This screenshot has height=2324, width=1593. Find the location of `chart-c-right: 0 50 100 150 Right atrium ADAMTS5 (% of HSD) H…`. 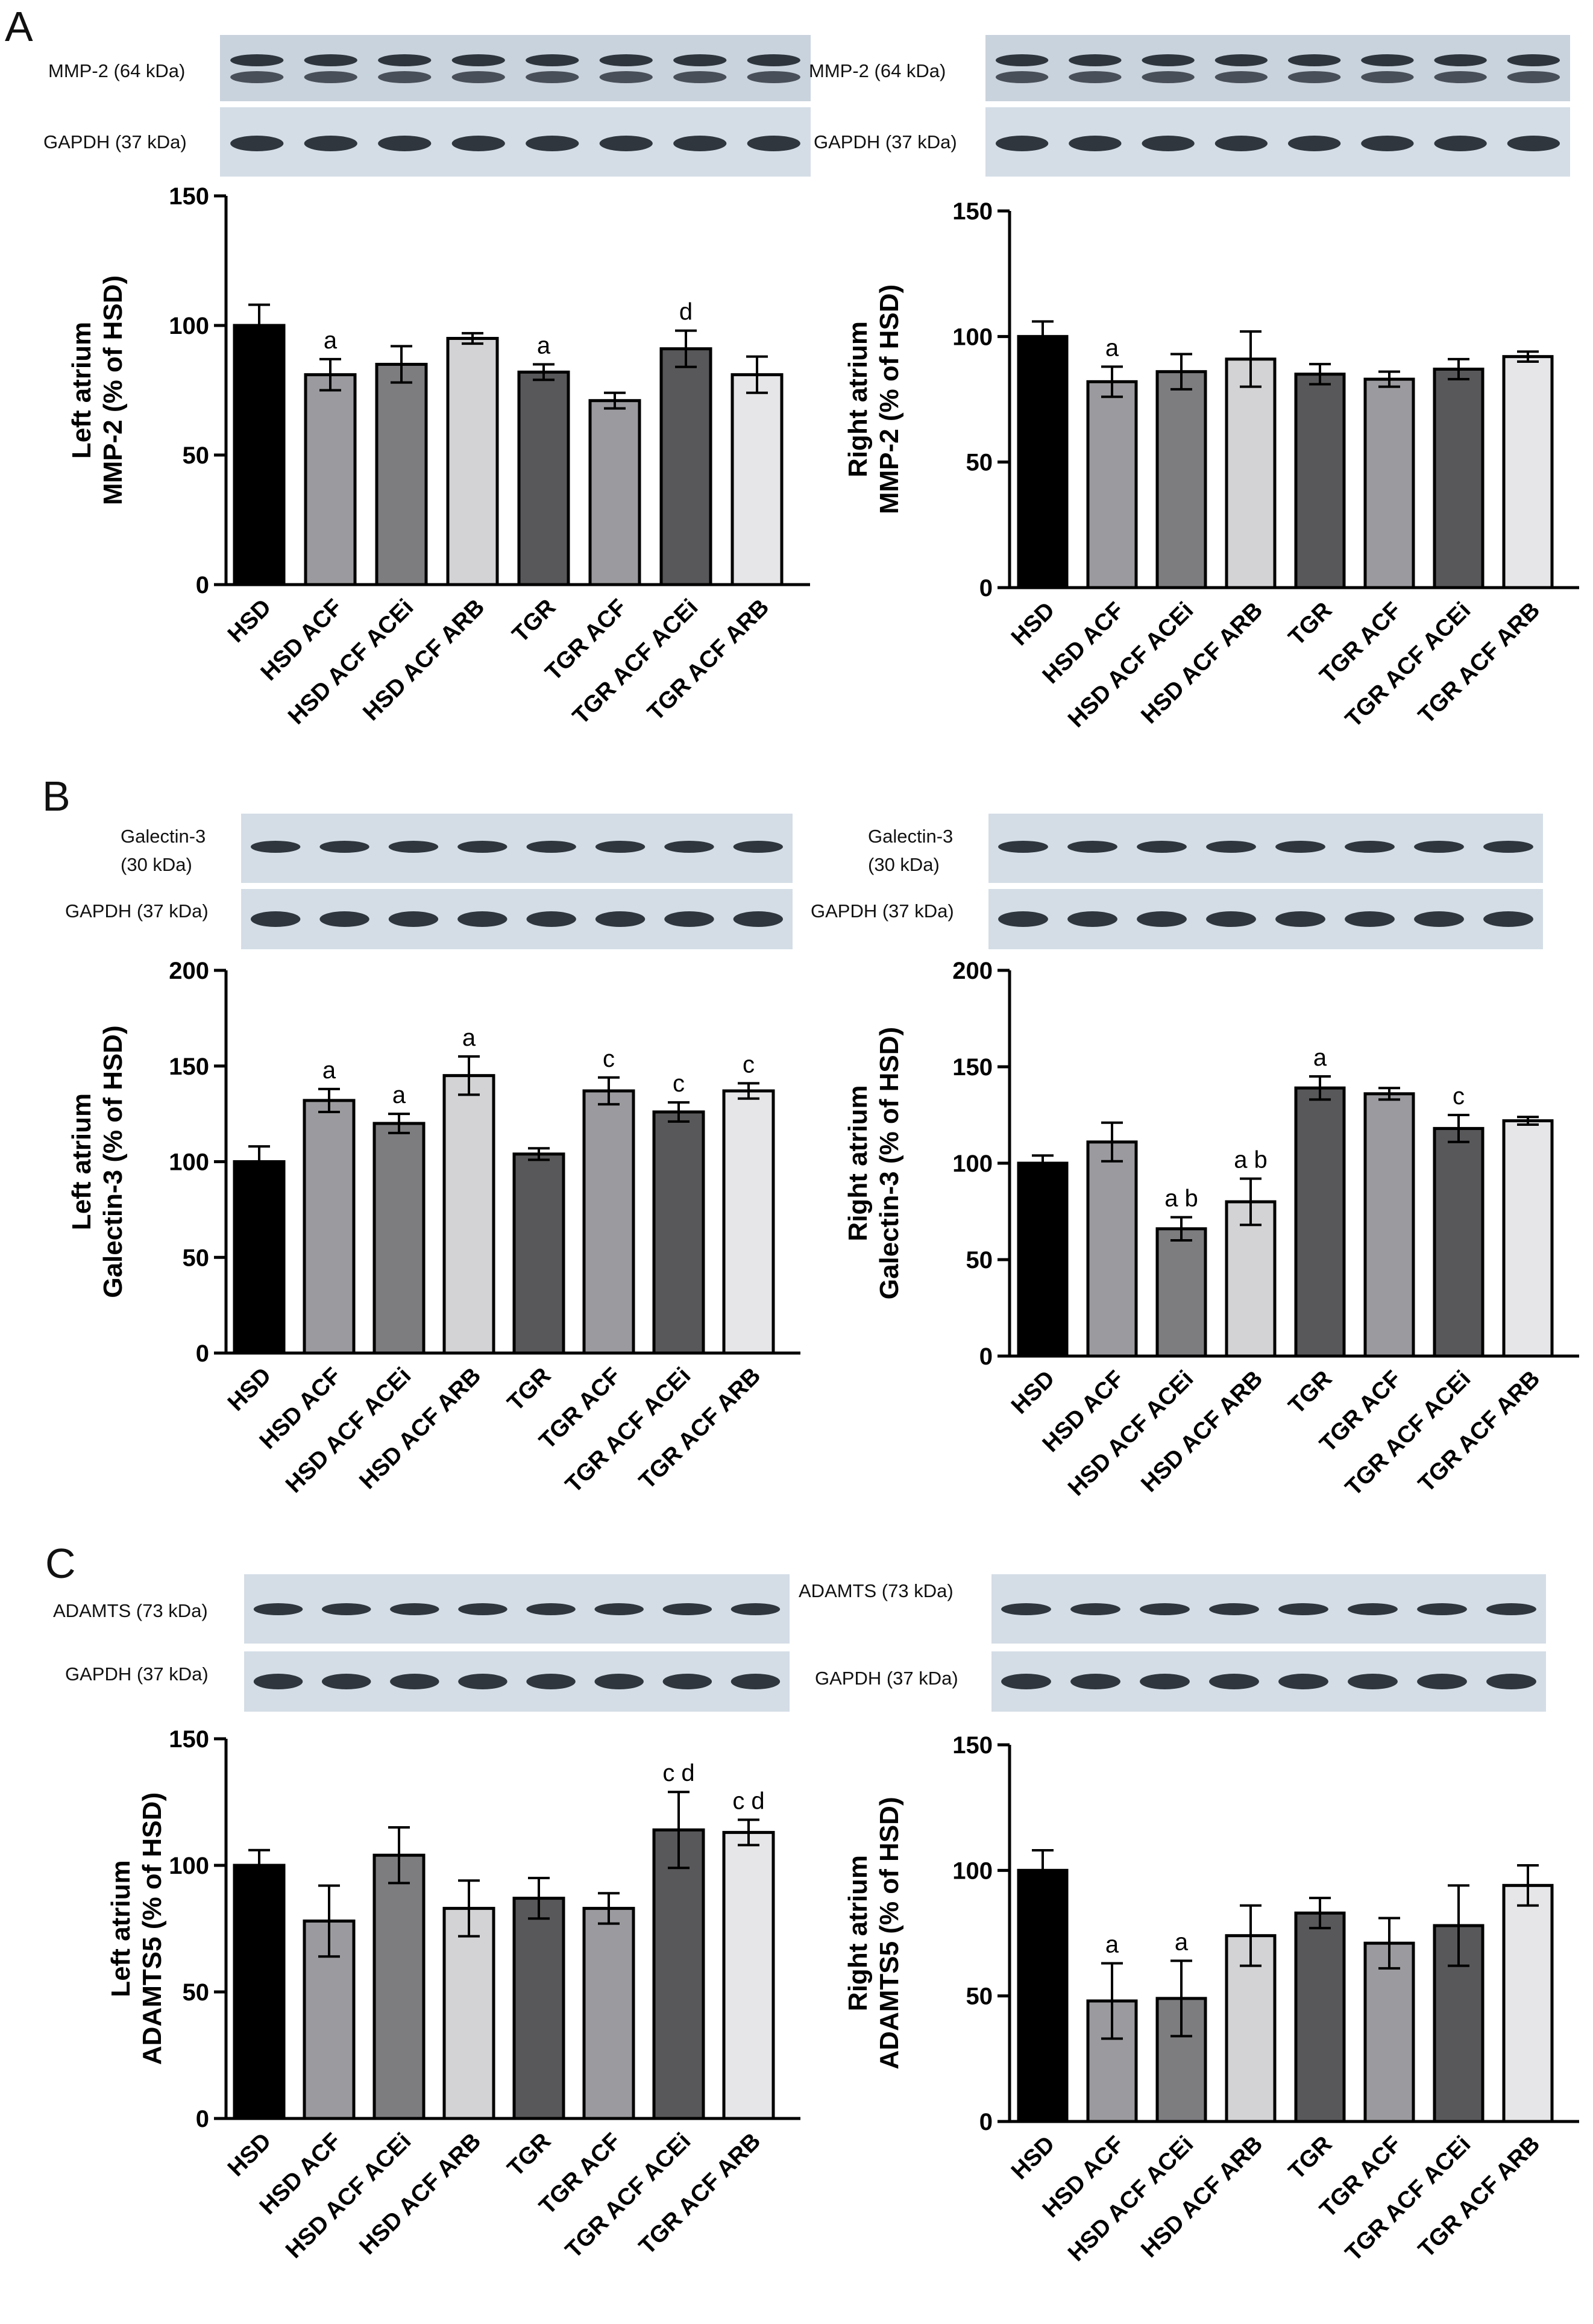

chart-c-right: 0 50 100 150 Right atrium ADAMTS5 (% of HSD) H… is located at coordinates (1211, 1999).